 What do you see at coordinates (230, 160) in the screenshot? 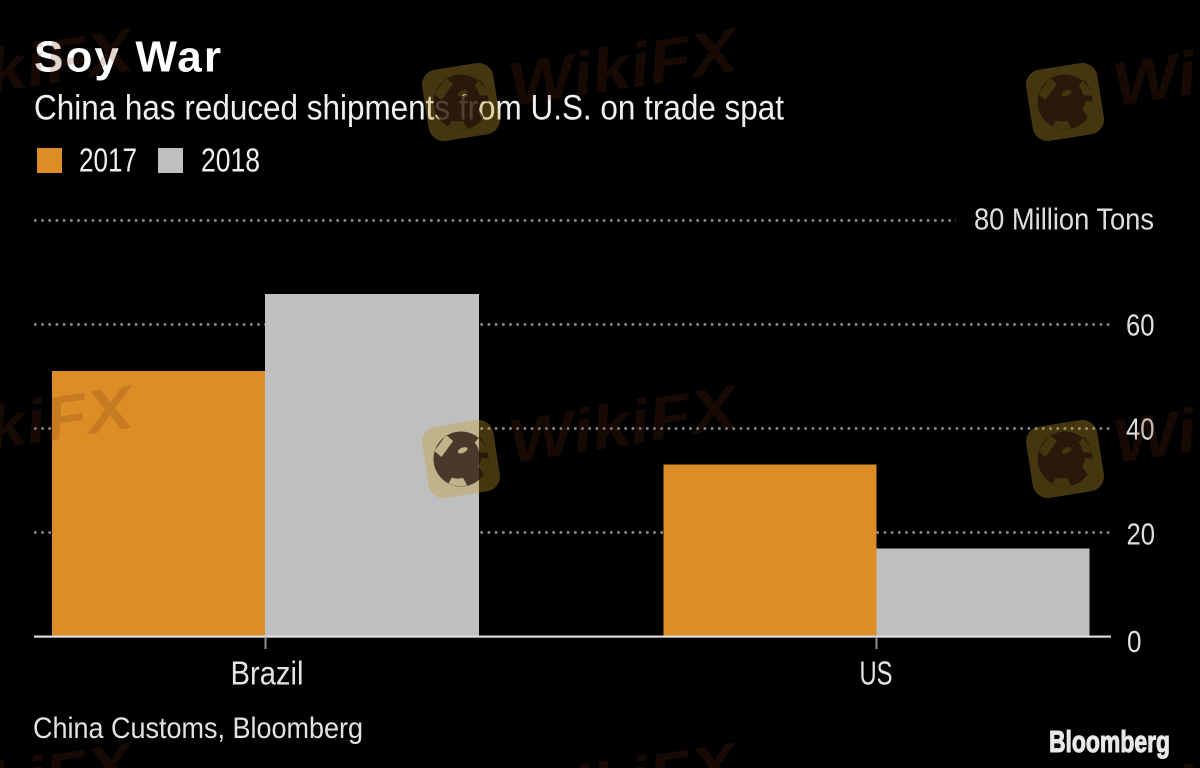
I see `svg-text: 2018` at bounding box center [230, 160].